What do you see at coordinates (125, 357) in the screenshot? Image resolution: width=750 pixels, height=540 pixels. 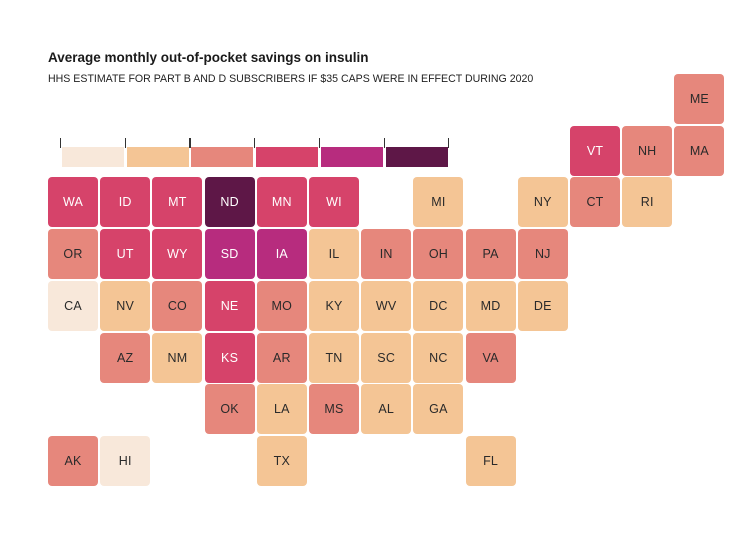 I see `state-tile-az: AZ` at bounding box center [125, 357].